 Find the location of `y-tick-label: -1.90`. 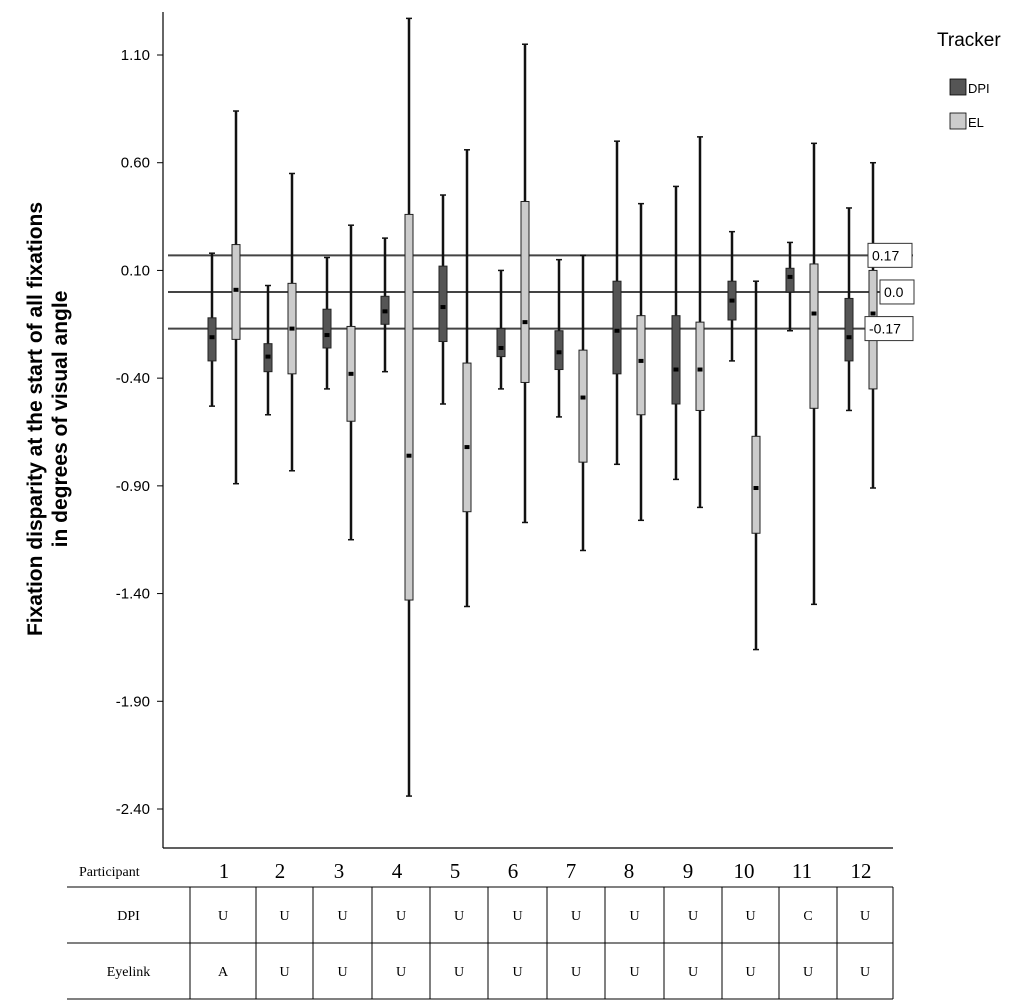

y-tick-label: -1.90 is located at coordinates (133, 701).